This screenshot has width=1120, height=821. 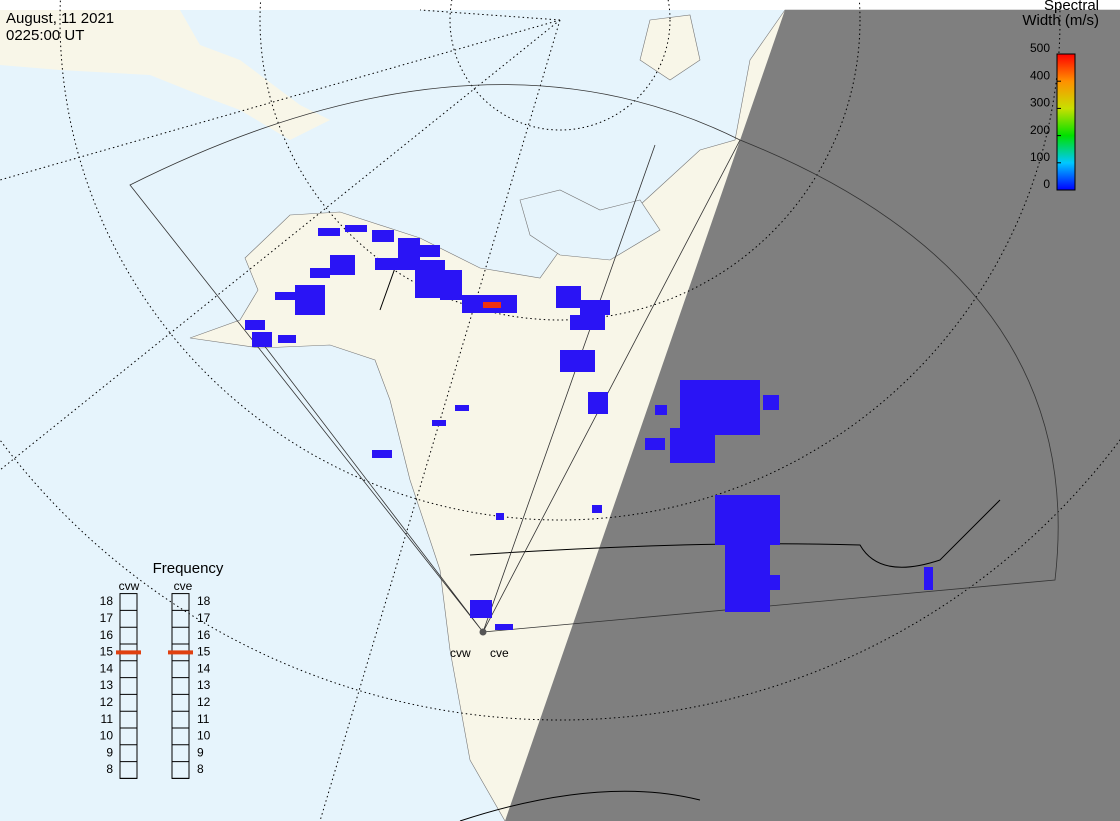 I want to click on frequency-radar-name: cvw, so click(x=129, y=586).